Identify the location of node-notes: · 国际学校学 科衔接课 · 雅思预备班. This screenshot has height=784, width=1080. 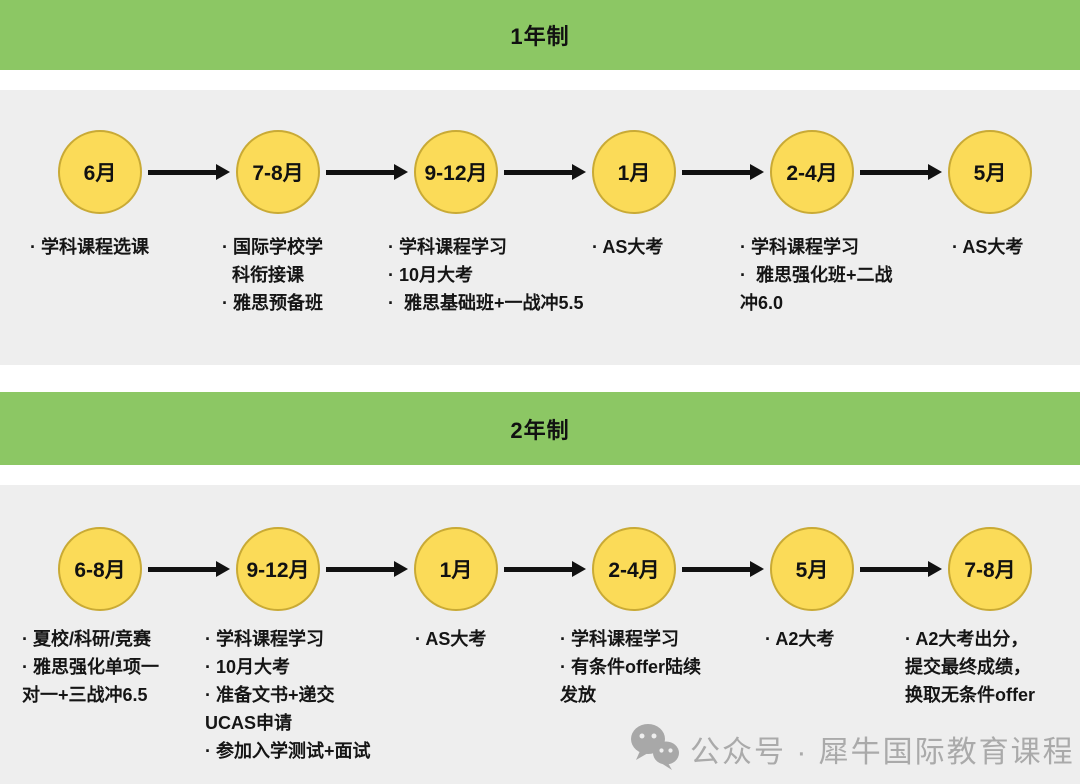
(272, 275).